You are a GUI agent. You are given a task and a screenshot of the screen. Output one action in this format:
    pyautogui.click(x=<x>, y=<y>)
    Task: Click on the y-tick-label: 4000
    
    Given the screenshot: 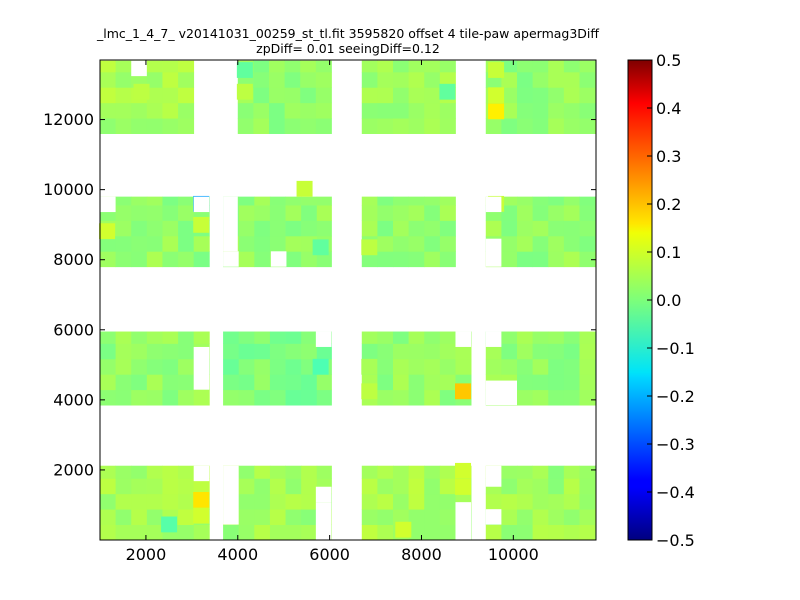 What is the action you would take?
    pyautogui.click(x=73, y=399)
    